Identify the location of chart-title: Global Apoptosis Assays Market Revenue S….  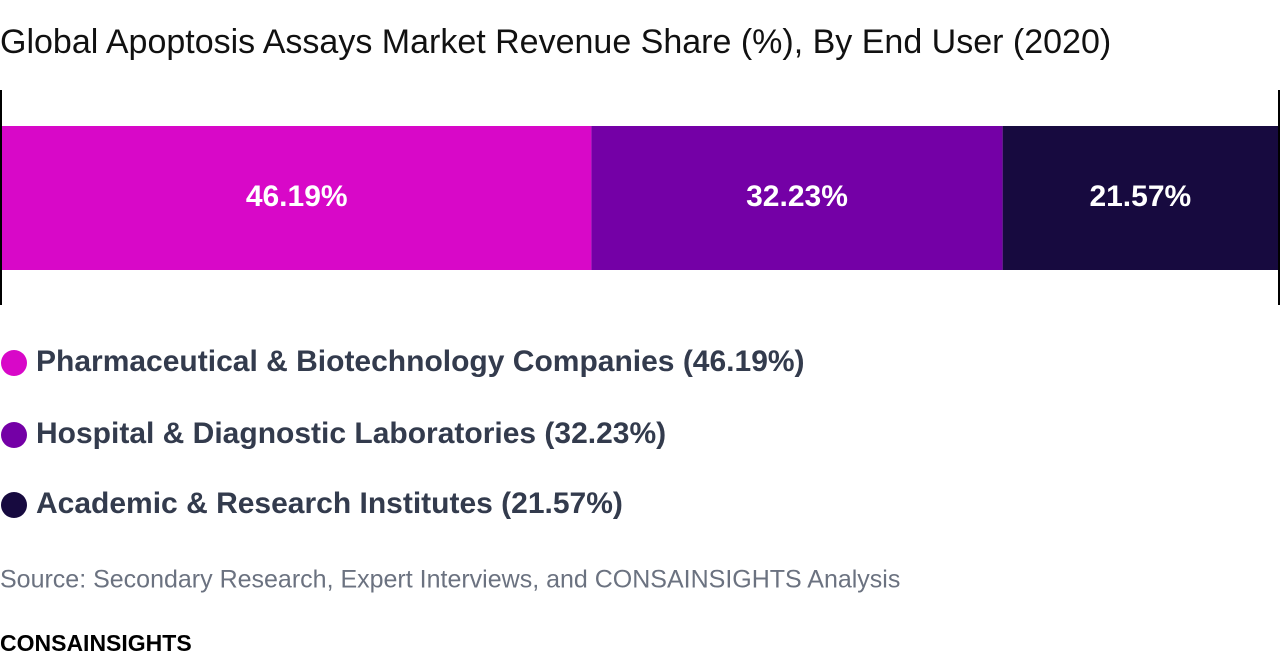
(555, 42).